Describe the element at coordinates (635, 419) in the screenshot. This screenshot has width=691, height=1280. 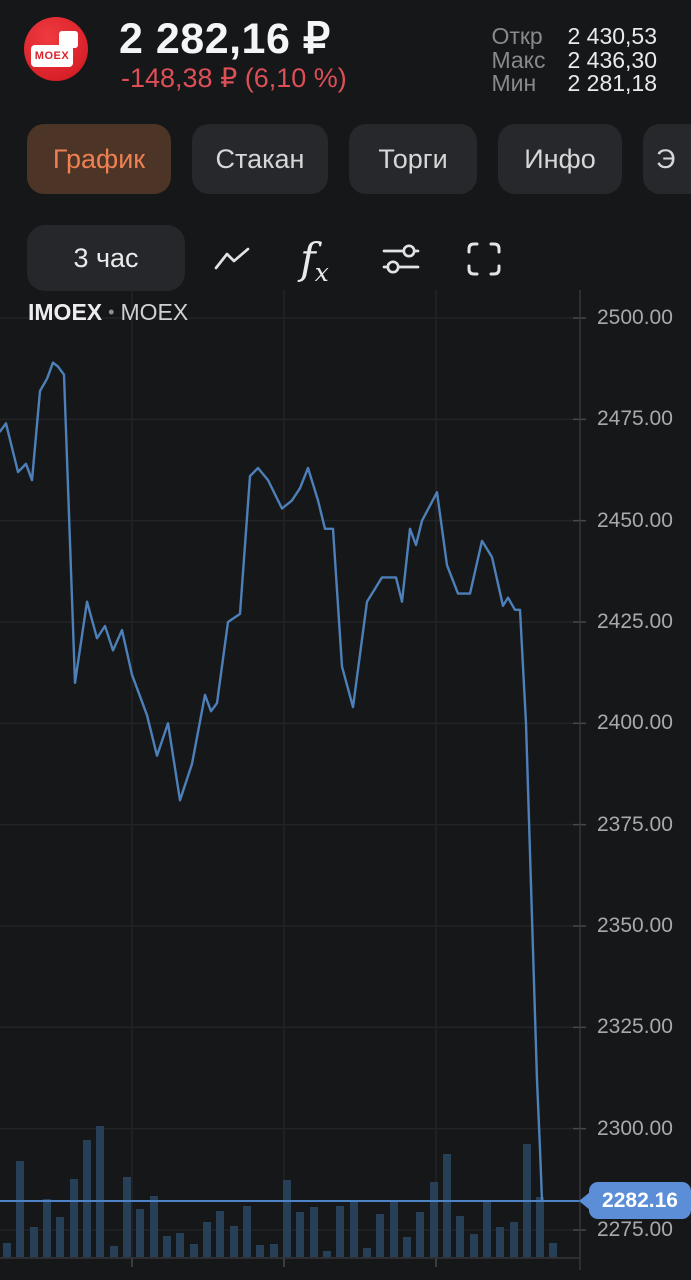
I see `y-axis-tick-label: 2475.00` at that location.